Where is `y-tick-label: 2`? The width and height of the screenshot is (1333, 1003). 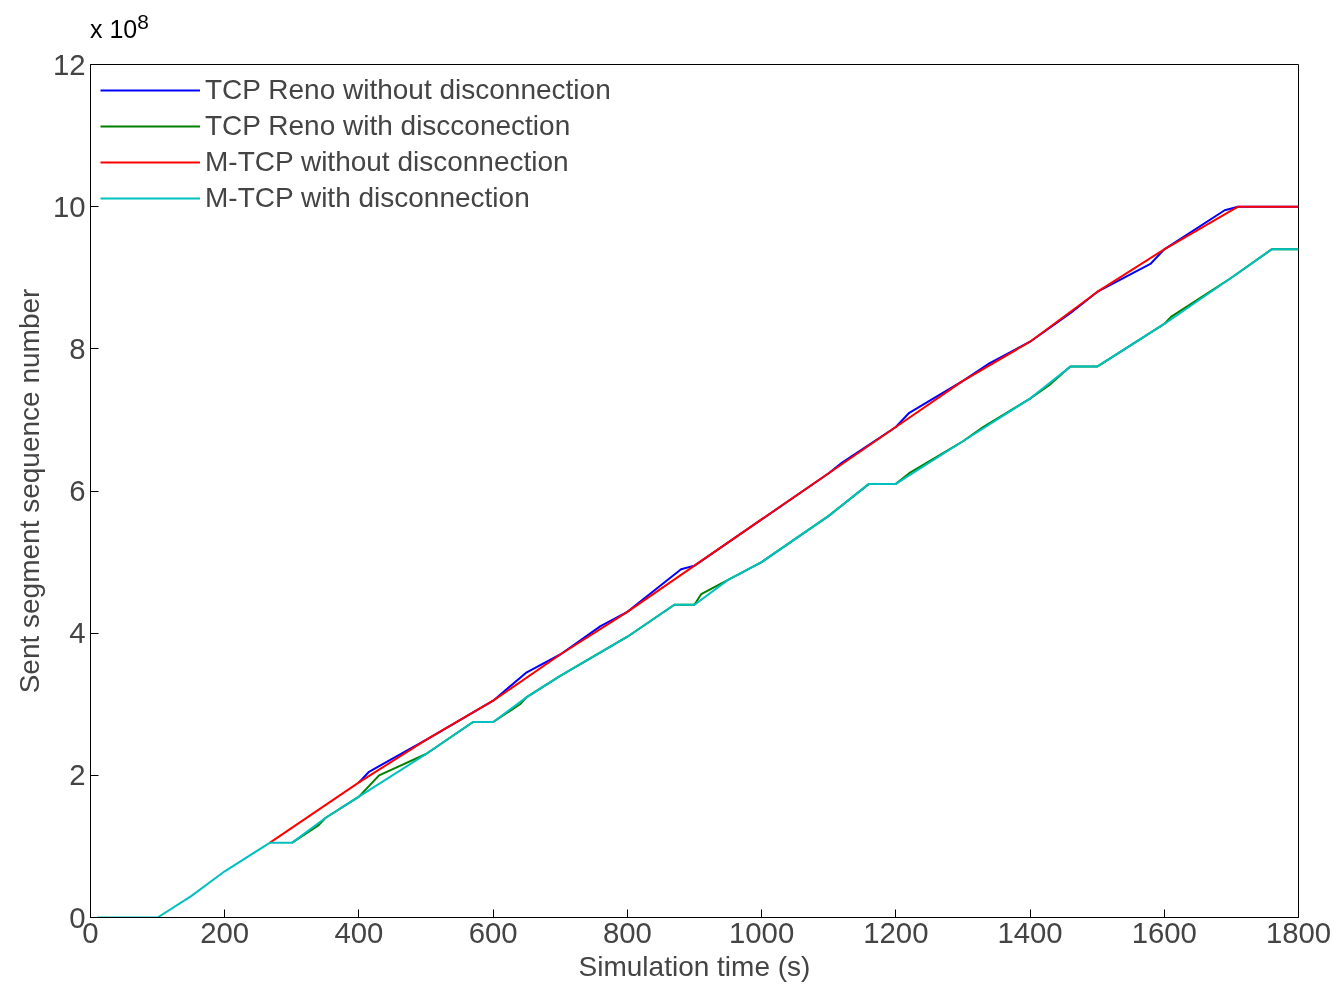 y-tick-label: 2 is located at coordinates (77, 775).